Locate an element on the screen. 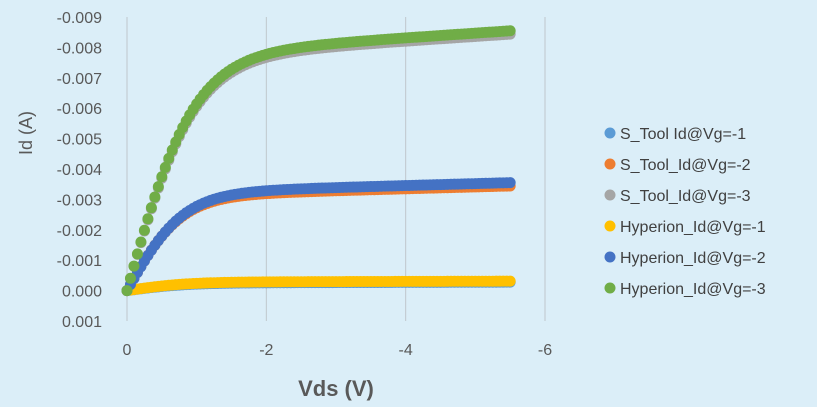 This screenshot has width=817, height=407. x-tick-label: -4 is located at coordinates (406, 350).